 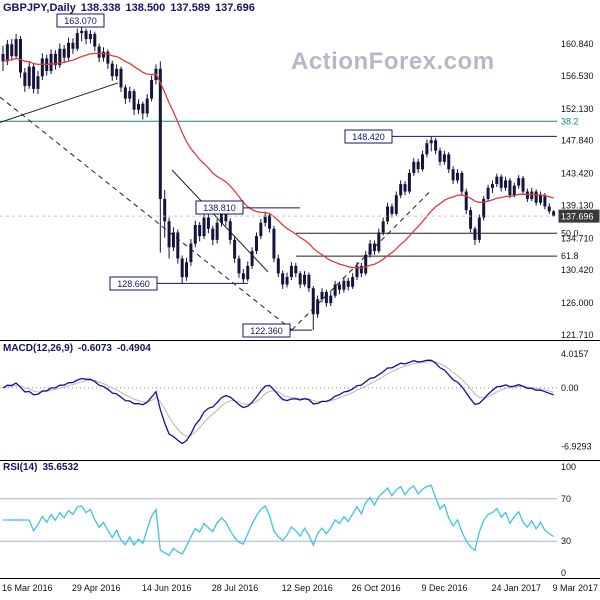 I want to click on symbol-timeframe-label: GBPJPY,Daily, so click(x=39, y=8).